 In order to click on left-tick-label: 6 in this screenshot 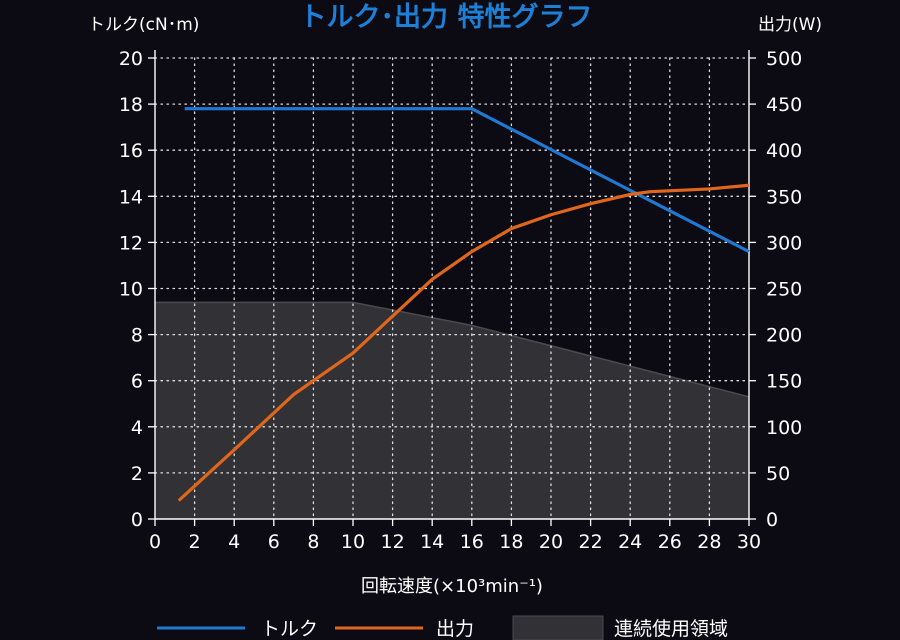, I will do `click(137, 382)`.